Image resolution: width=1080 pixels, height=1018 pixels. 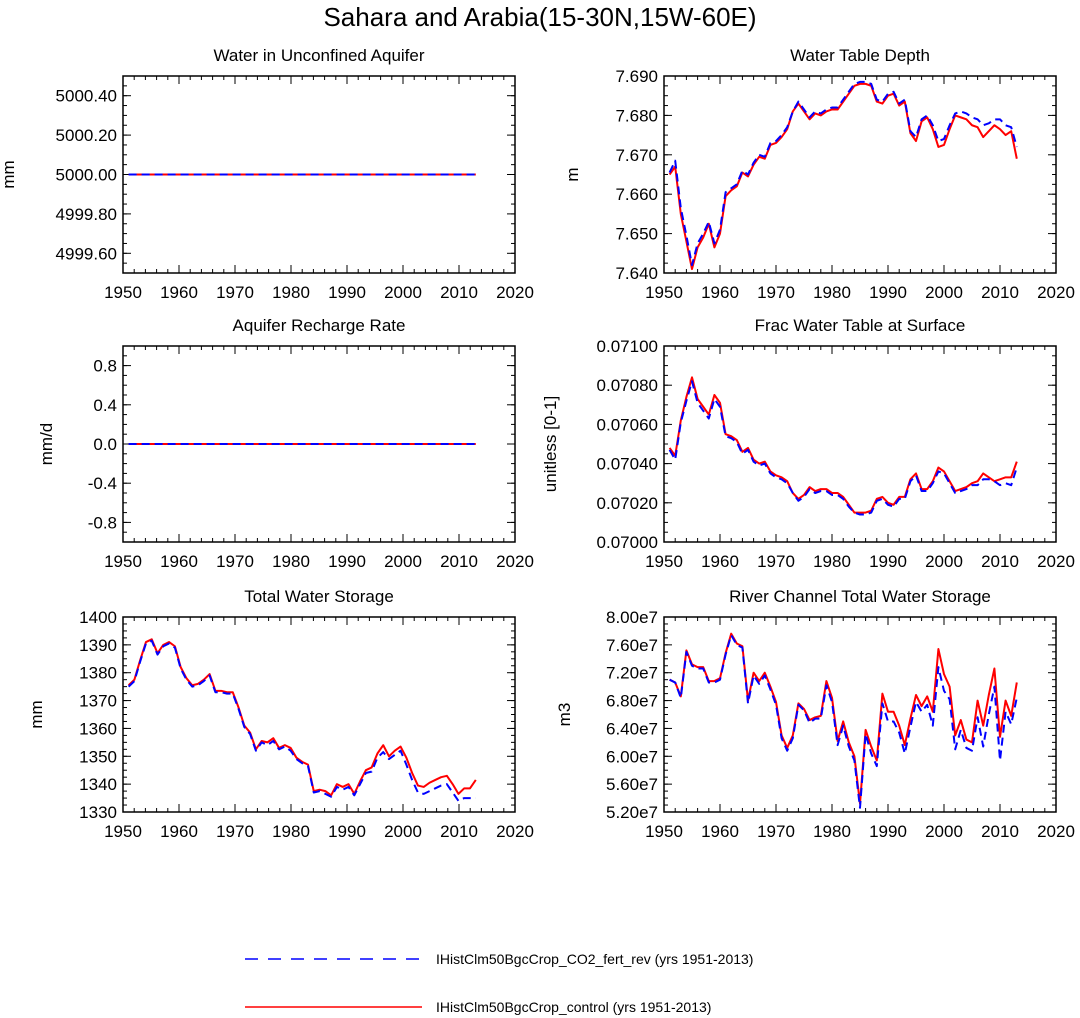 I want to click on y-tick-label: 4999.80, so click(x=86, y=214).